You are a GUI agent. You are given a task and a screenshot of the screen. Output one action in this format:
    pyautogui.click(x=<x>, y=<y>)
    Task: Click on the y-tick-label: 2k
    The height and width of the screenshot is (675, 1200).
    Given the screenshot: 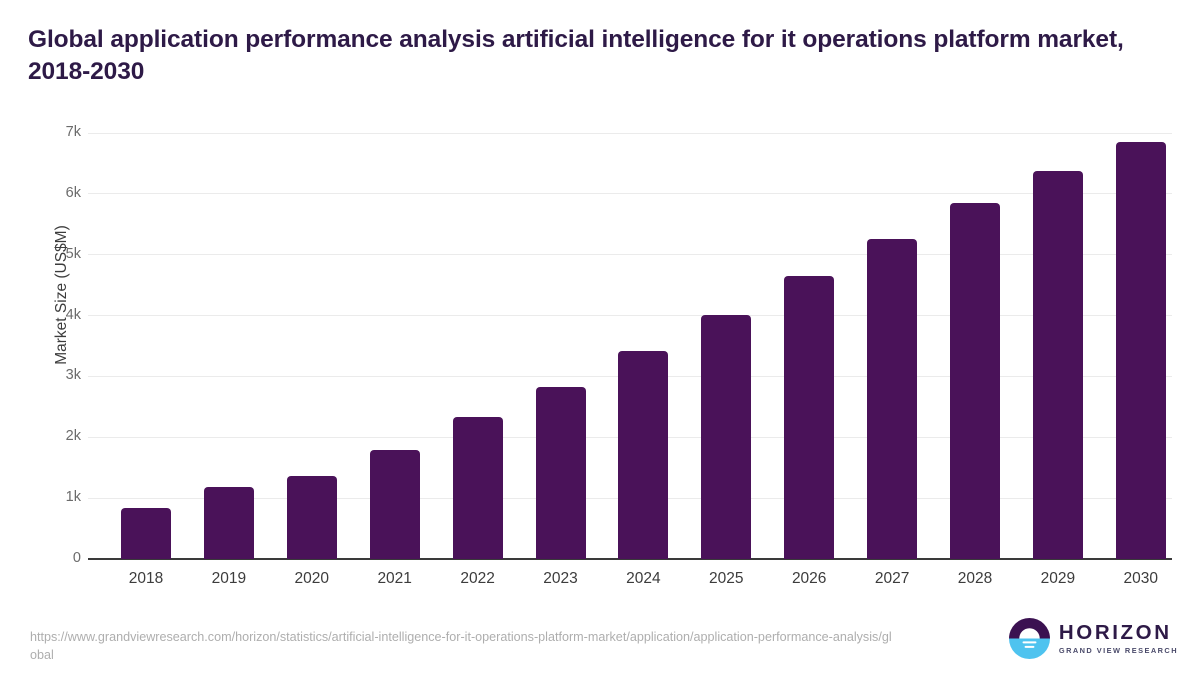 What is the action you would take?
    pyautogui.click(x=73, y=436)
    